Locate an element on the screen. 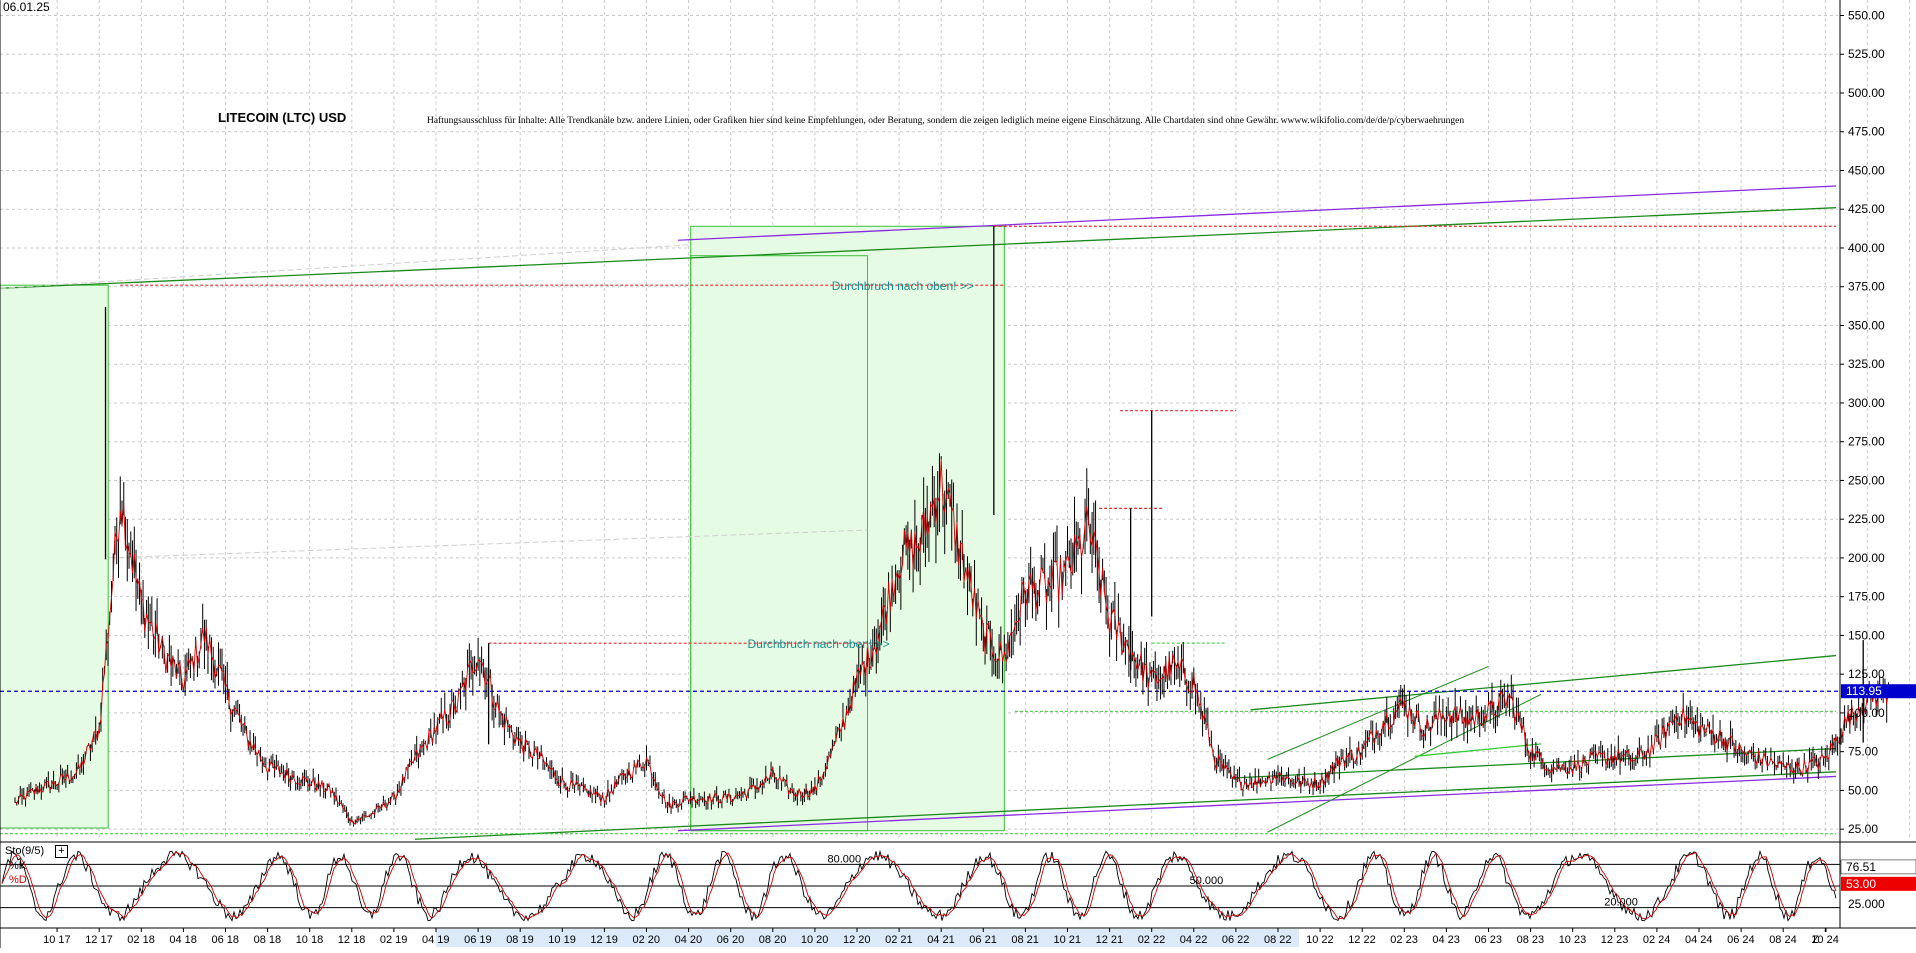 The height and width of the screenshot is (953, 1916). stochastic-d-line is located at coordinates (919, 886).